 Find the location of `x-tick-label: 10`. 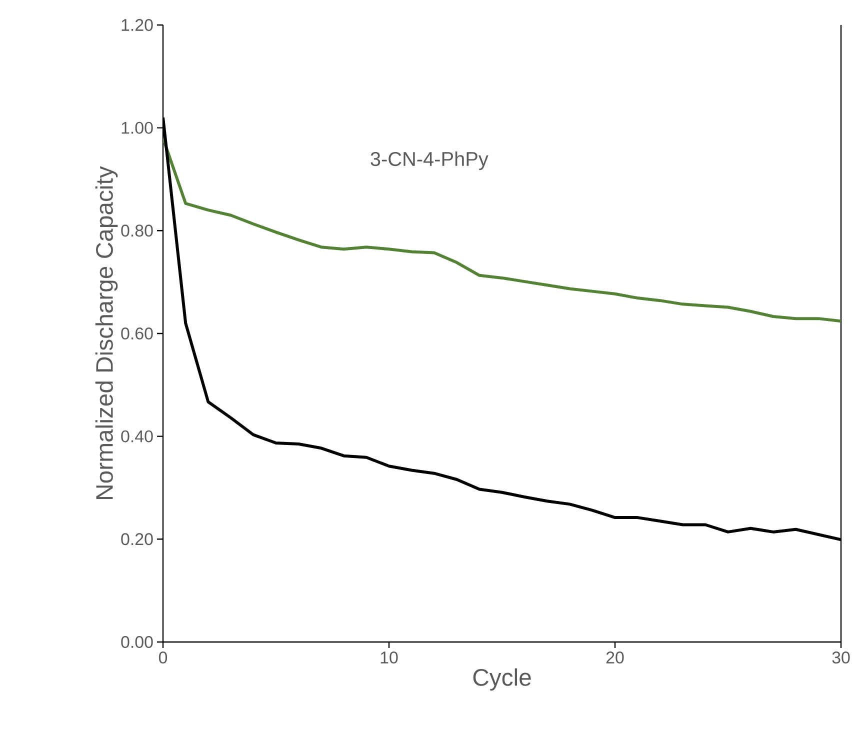

x-tick-label: 10 is located at coordinates (389, 658).